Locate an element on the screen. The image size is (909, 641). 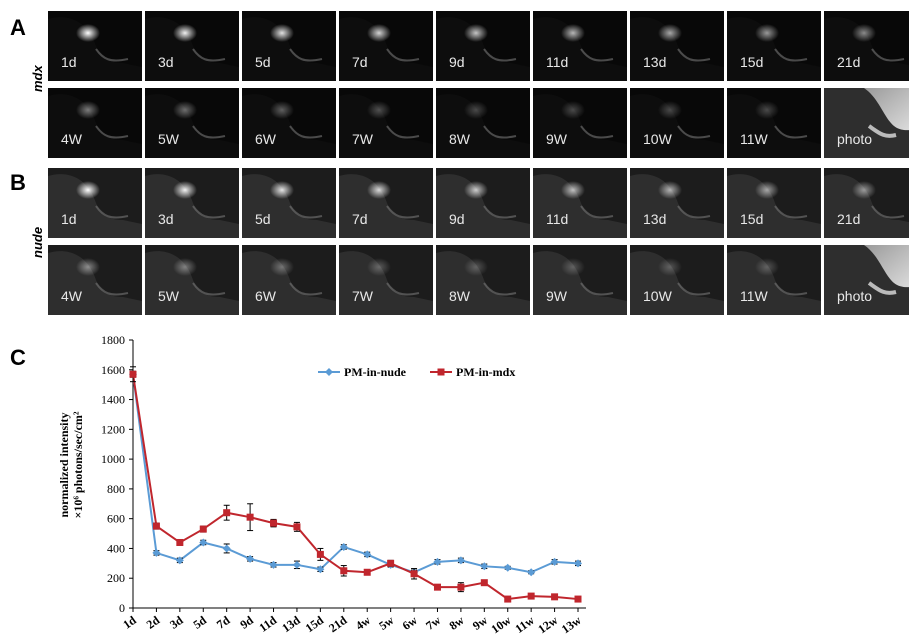
y-tick-label: 400 is located at coordinates (116, 548).